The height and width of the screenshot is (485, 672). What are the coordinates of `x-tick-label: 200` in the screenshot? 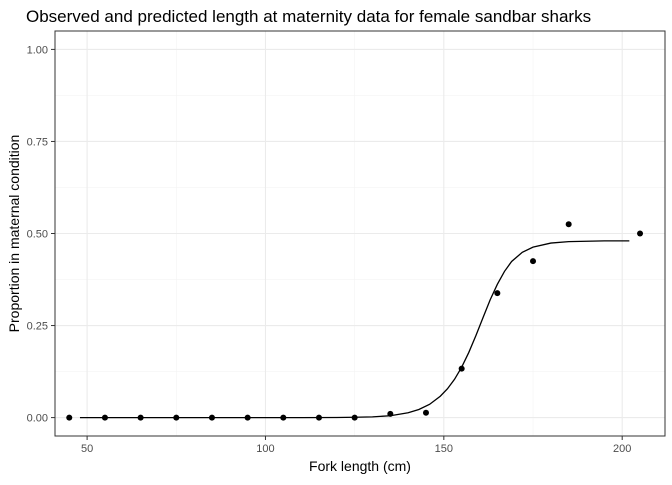 It's located at (622, 449).